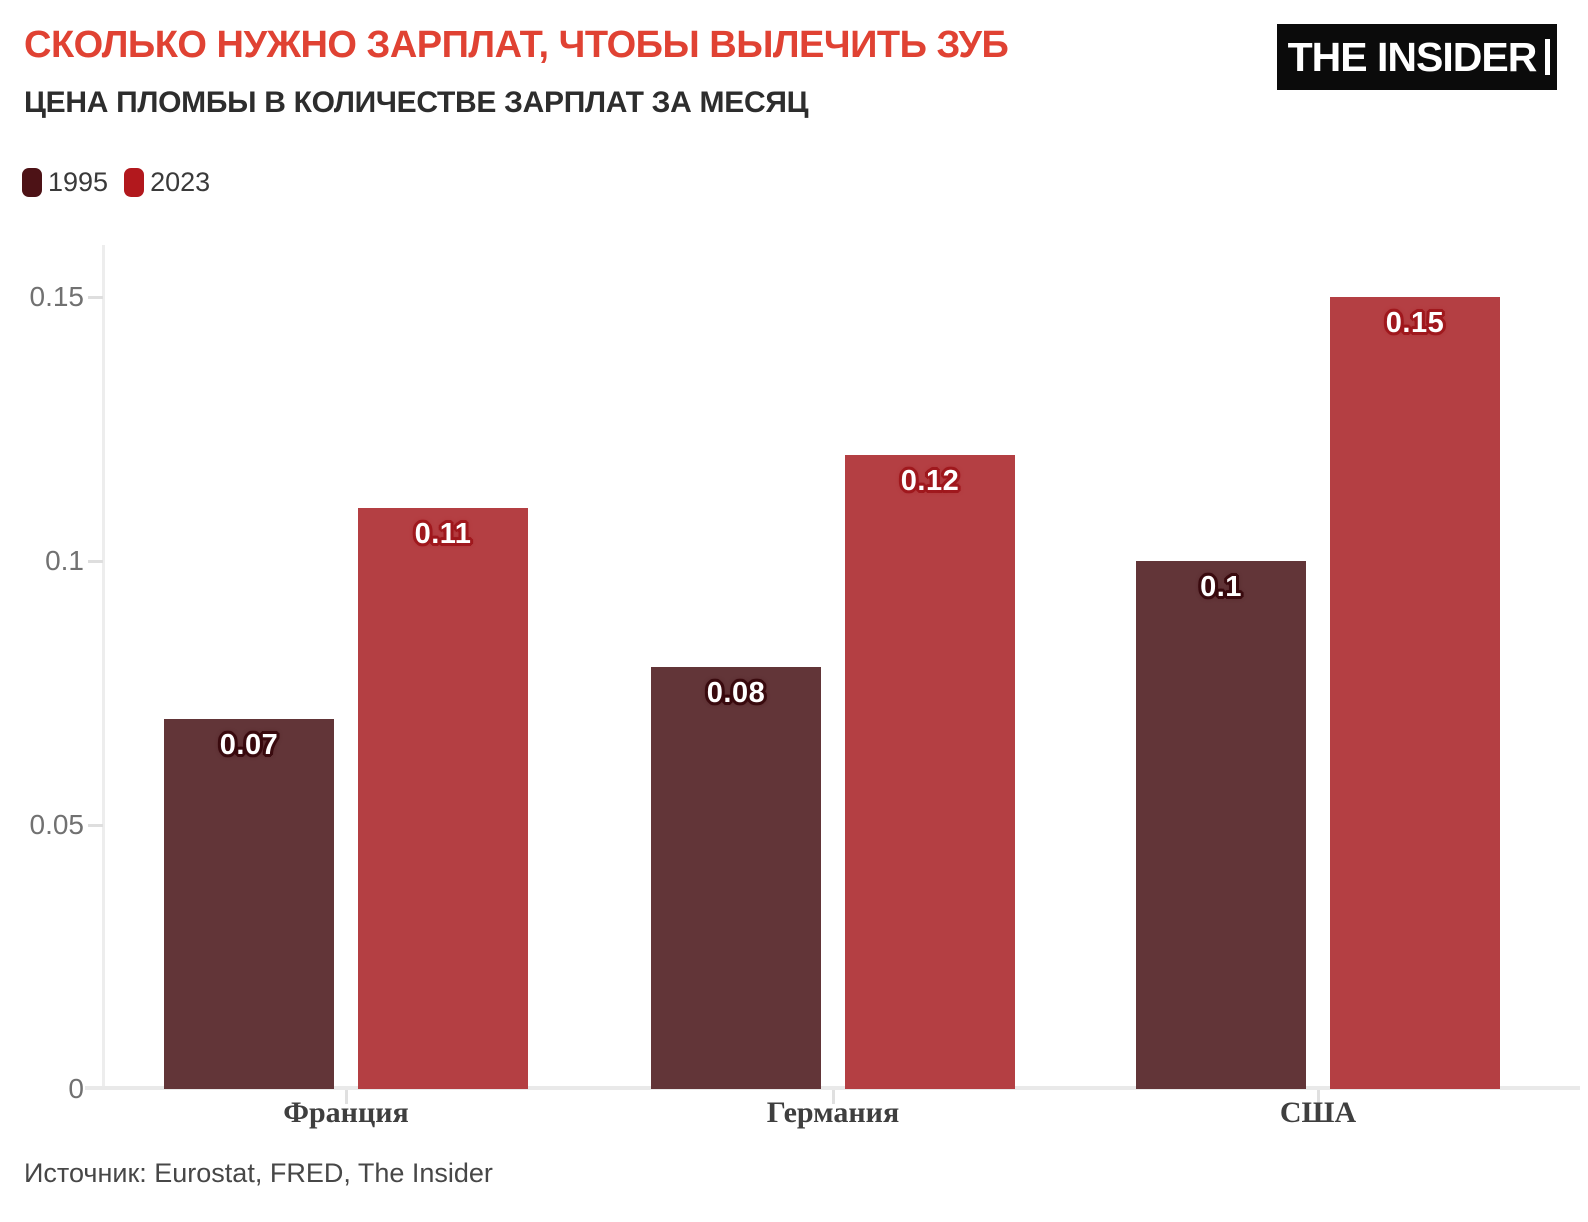  What do you see at coordinates (249, 745) in the screenshot?
I see `bar-value-label: 0.07` at bounding box center [249, 745].